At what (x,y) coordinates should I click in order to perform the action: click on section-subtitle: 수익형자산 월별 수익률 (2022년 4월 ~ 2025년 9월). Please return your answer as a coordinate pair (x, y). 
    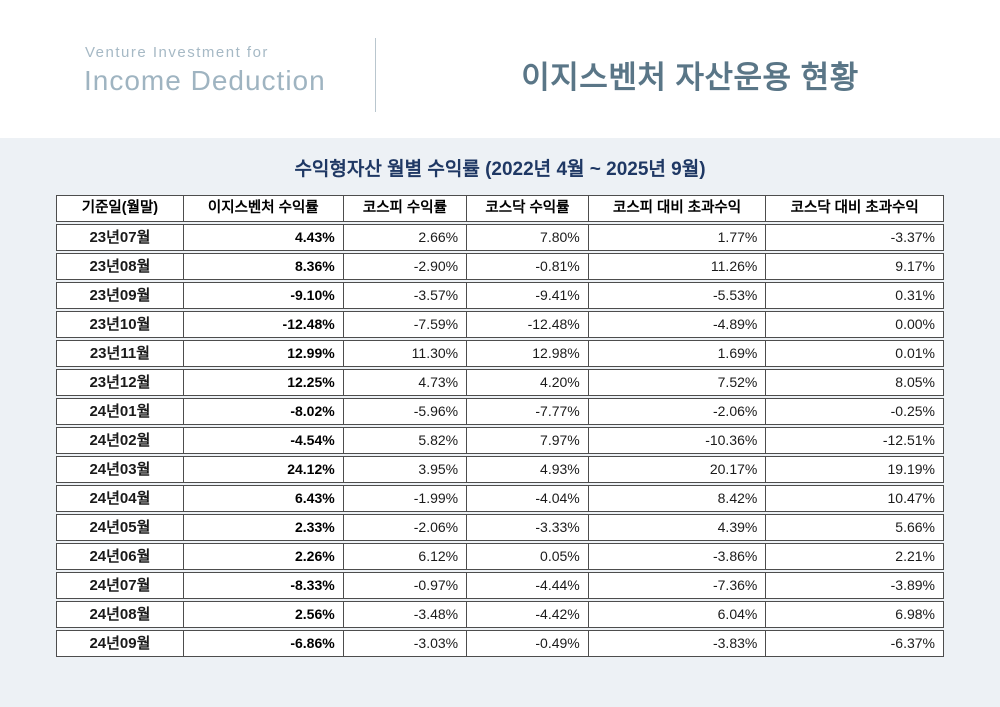
    Looking at the image, I should click on (500, 169).